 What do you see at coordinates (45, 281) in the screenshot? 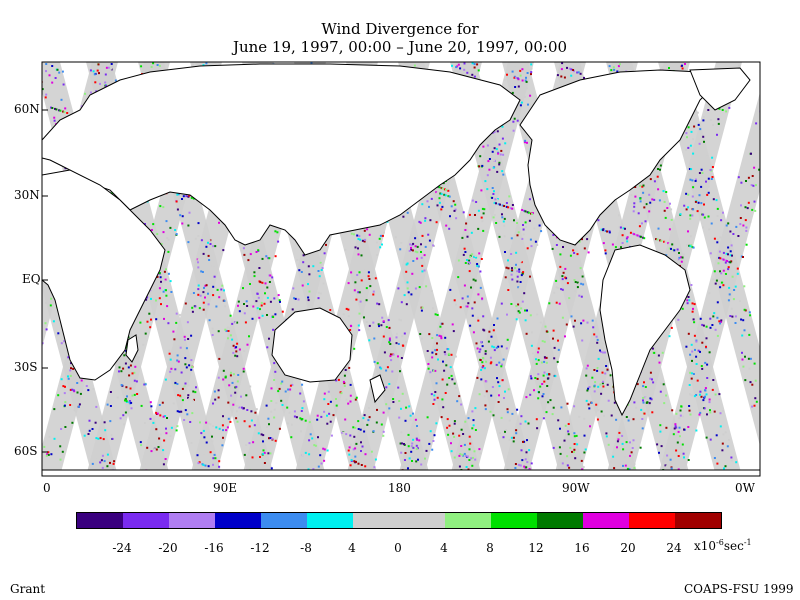
I see `lat-ticks` at bounding box center [45, 281].